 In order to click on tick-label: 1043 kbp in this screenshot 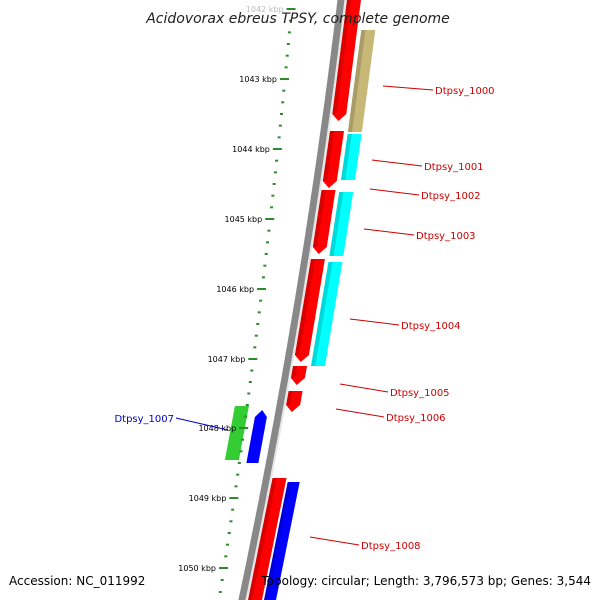, I will do `click(258, 79)`.